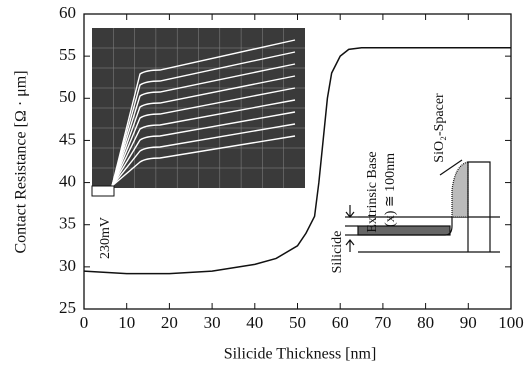 This screenshot has height=370, width=527. I want to click on x-tick-label: 60, so click(340, 322).